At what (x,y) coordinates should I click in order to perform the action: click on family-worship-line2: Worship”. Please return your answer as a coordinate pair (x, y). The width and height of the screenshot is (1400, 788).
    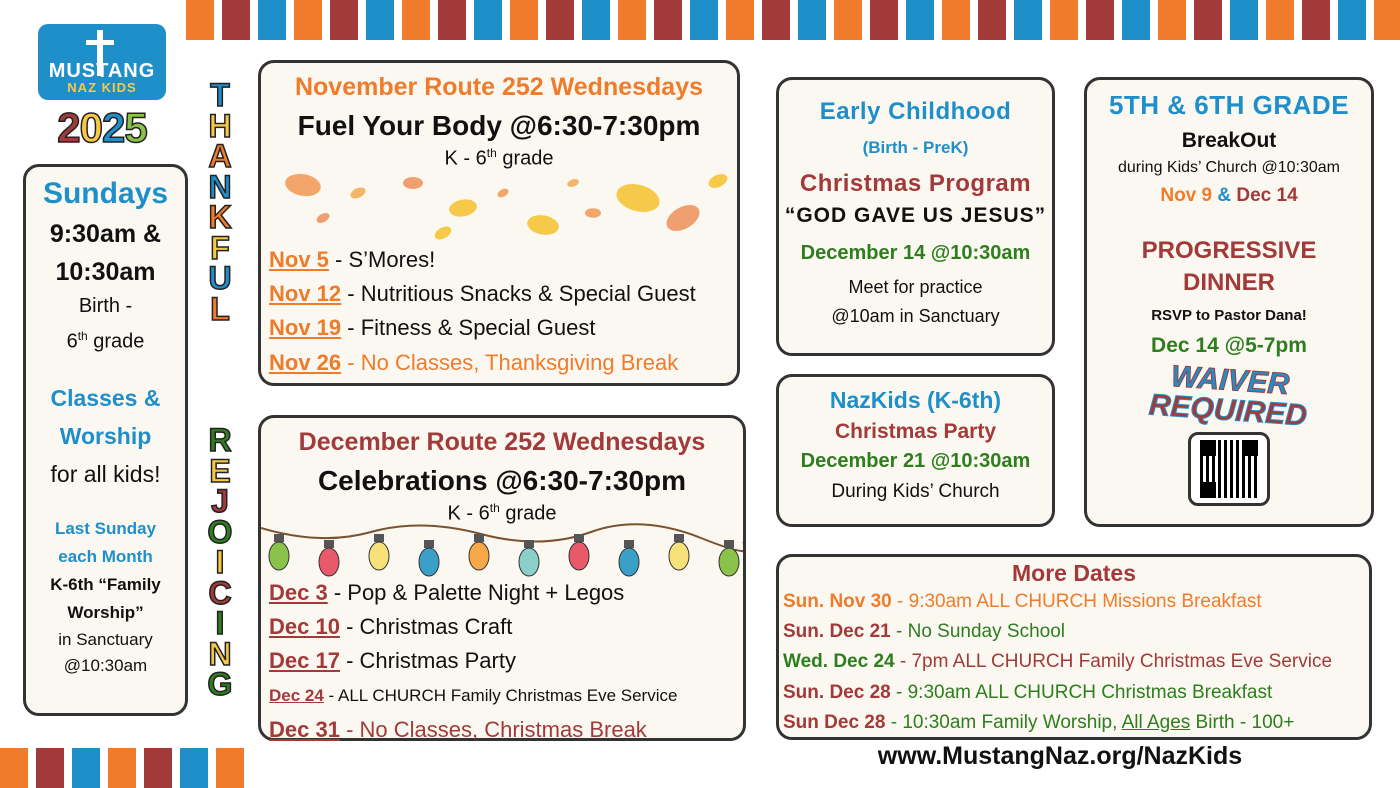
    Looking at the image, I should click on (105, 612).